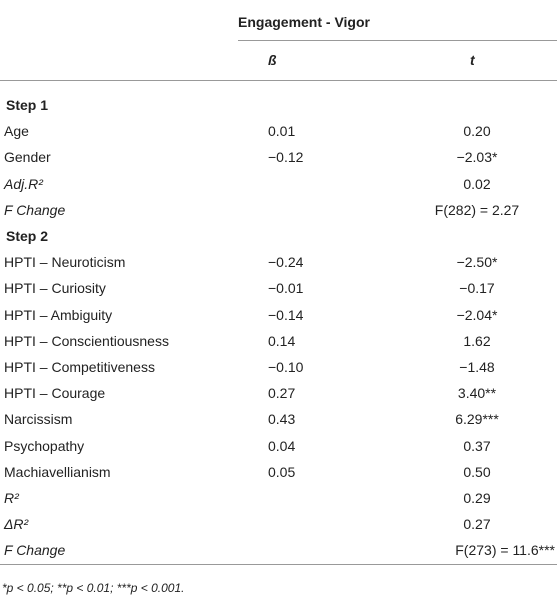 This screenshot has width=557, height=600. What do you see at coordinates (278, 80) in the screenshot?
I see `header-bottom-rule` at bounding box center [278, 80].